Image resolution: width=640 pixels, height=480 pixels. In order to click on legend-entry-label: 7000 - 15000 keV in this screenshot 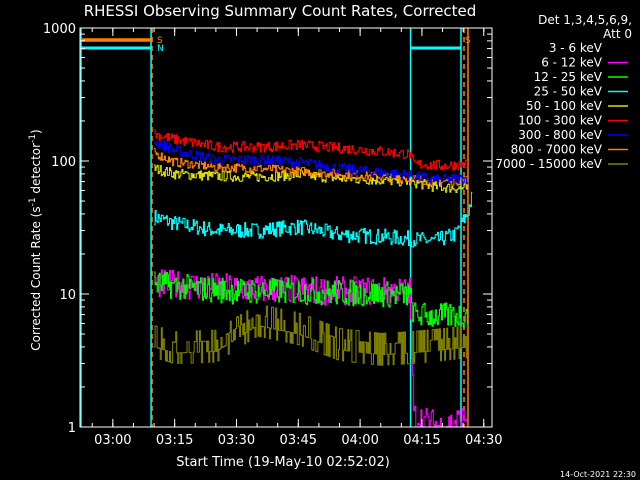, I will do `click(548, 164)`.